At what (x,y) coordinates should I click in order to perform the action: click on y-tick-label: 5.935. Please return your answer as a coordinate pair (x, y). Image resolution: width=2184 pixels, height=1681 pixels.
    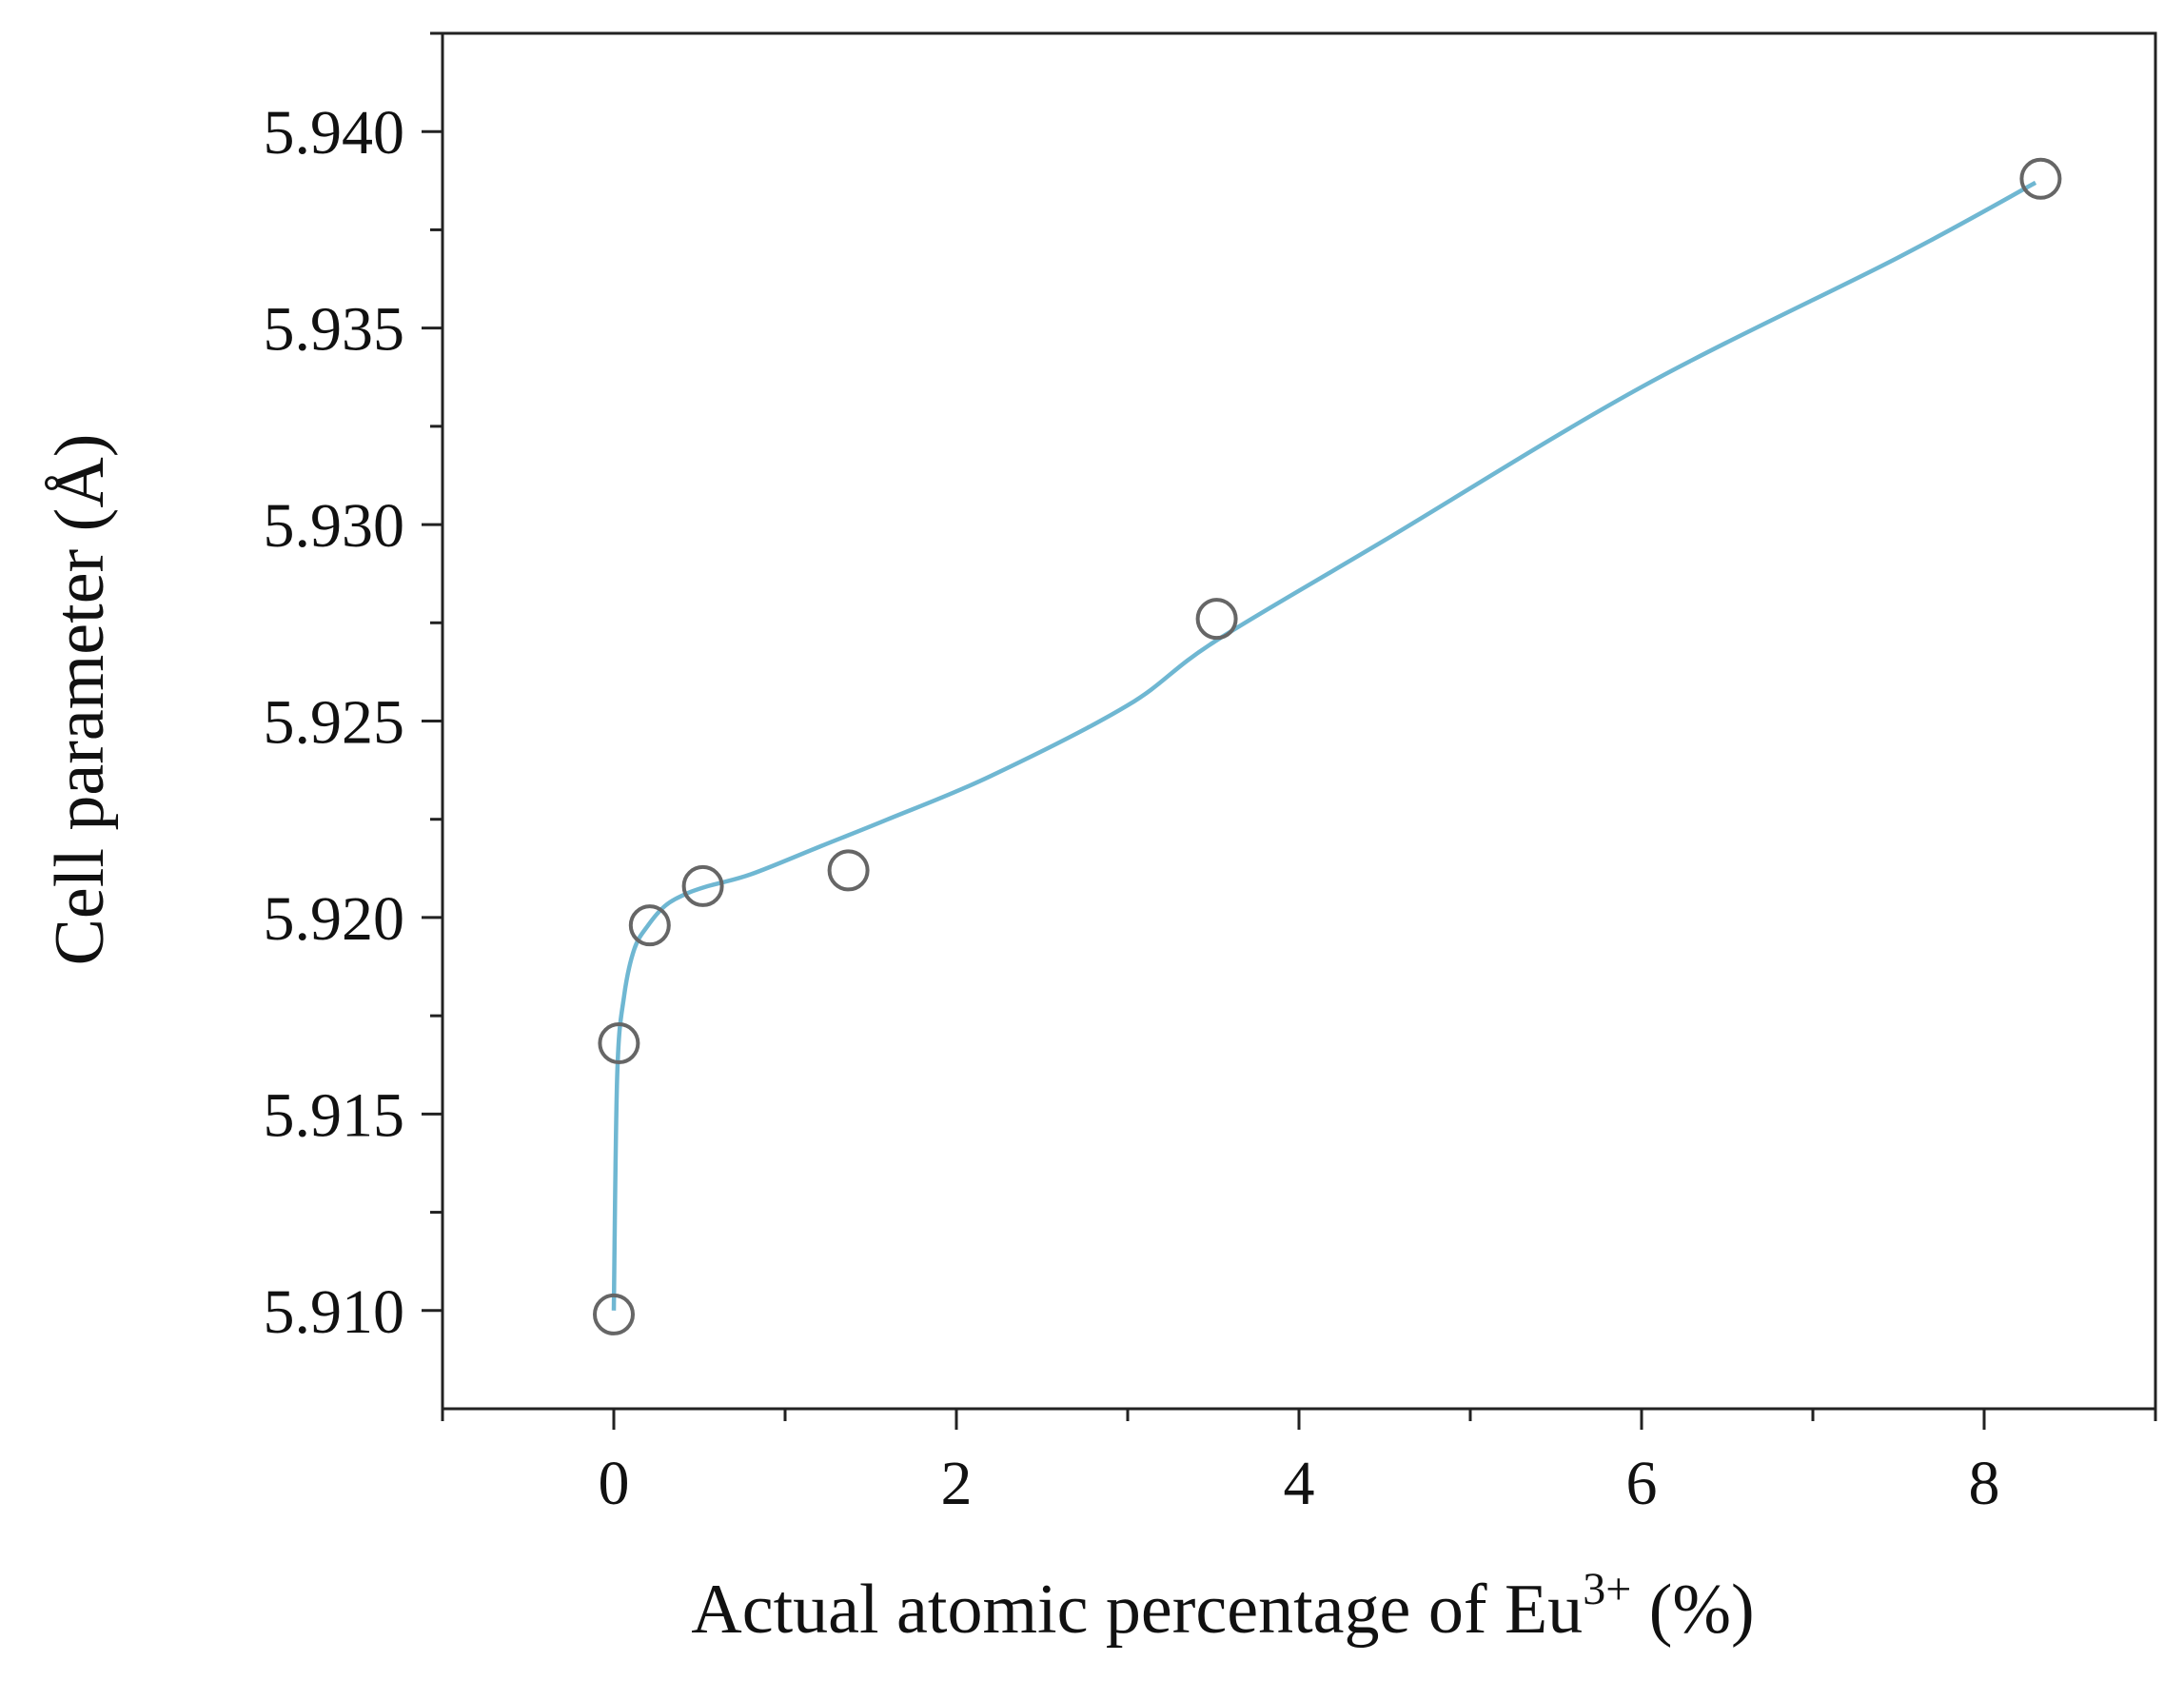
    Looking at the image, I should click on (334, 330).